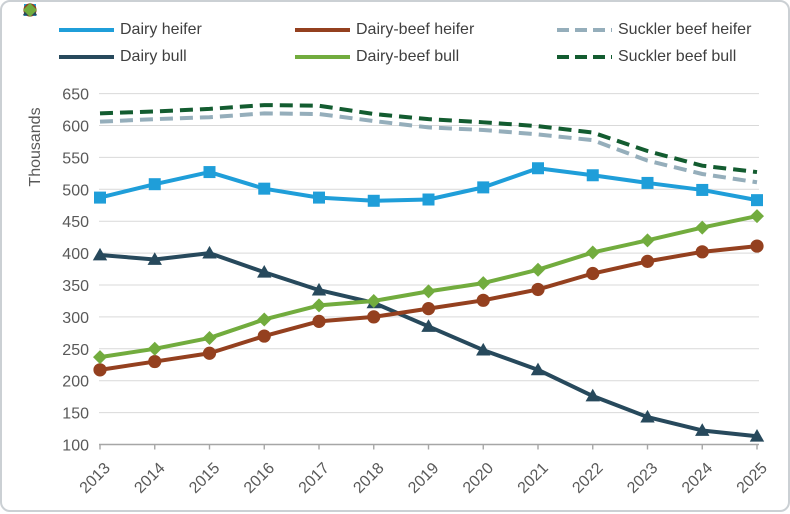  What do you see at coordinates (259, 478) in the screenshot?
I see `x-tick-label: 2016` at bounding box center [259, 478].